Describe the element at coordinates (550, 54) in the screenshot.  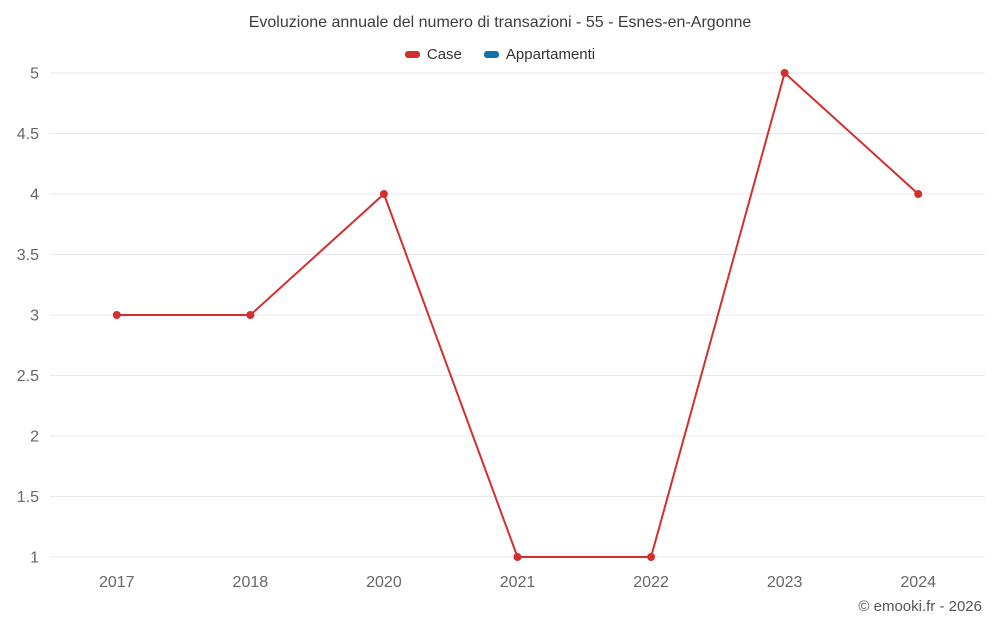
I see `legend-label-appartamenti: Appartamenti` at that location.